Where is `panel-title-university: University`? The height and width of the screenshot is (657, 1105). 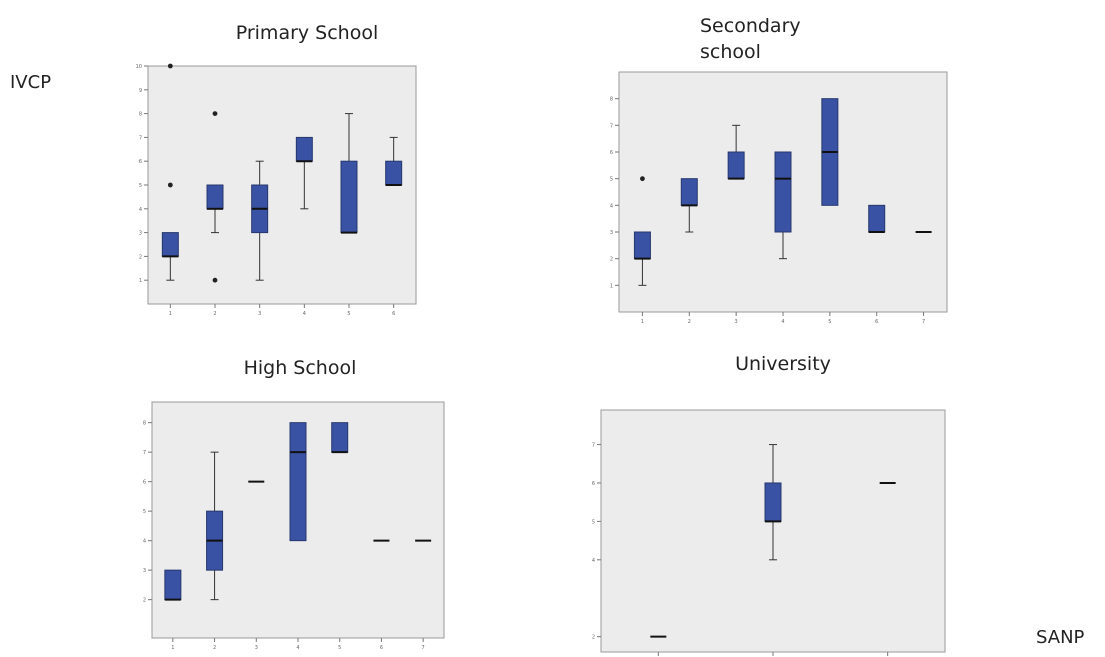
panel-title-university: University is located at coordinates (783, 364).